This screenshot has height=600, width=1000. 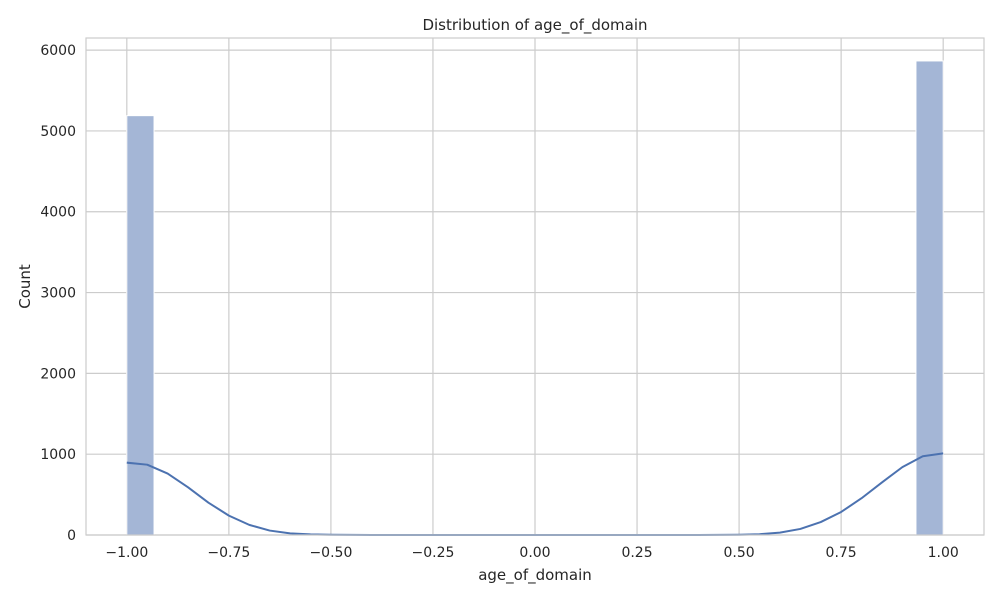 What do you see at coordinates (228, 553) in the screenshot?
I see `x-tick-label: −0.75` at bounding box center [228, 553].